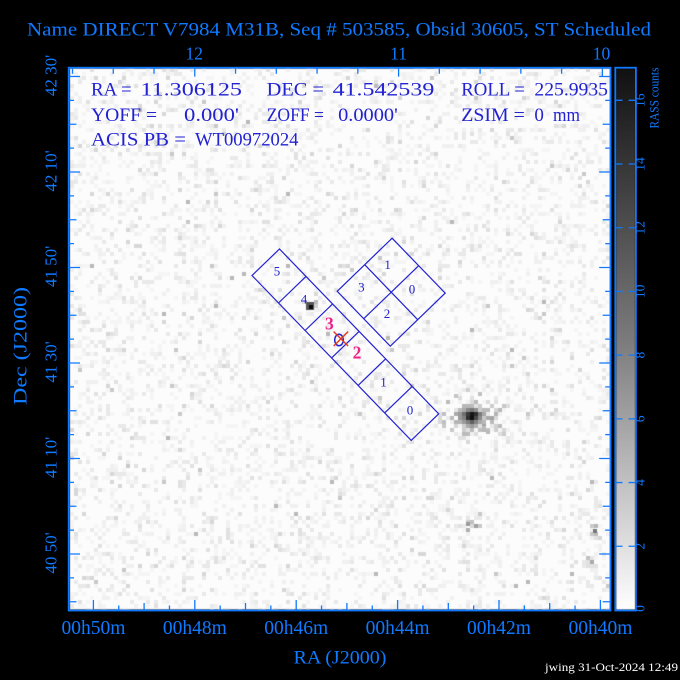  Describe the element at coordinates (640, 164) in the screenshot. I see `svg-text: 14` at that location.